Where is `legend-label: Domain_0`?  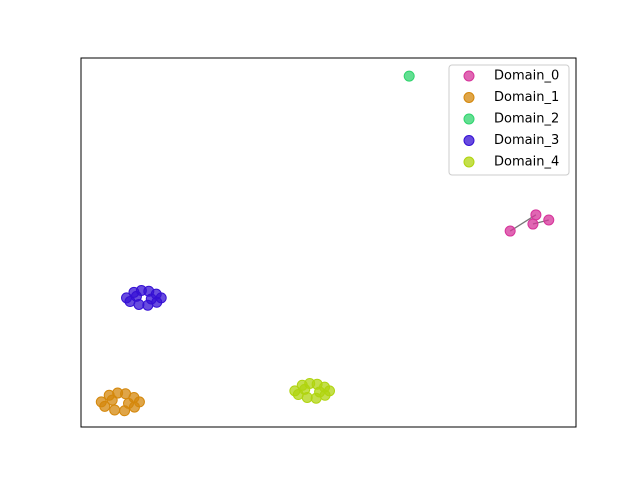
legend-label: Domain_0 is located at coordinates (526, 76).